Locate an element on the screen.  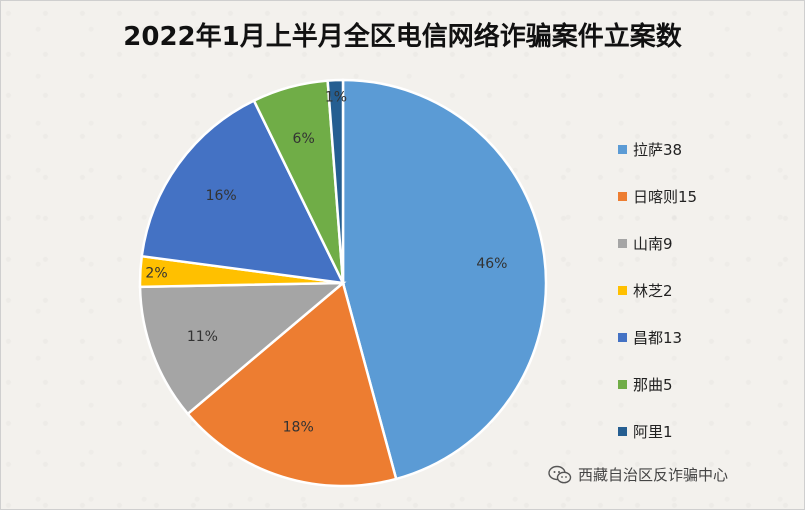
data-label-拉萨: 46% is located at coordinates (491, 264).